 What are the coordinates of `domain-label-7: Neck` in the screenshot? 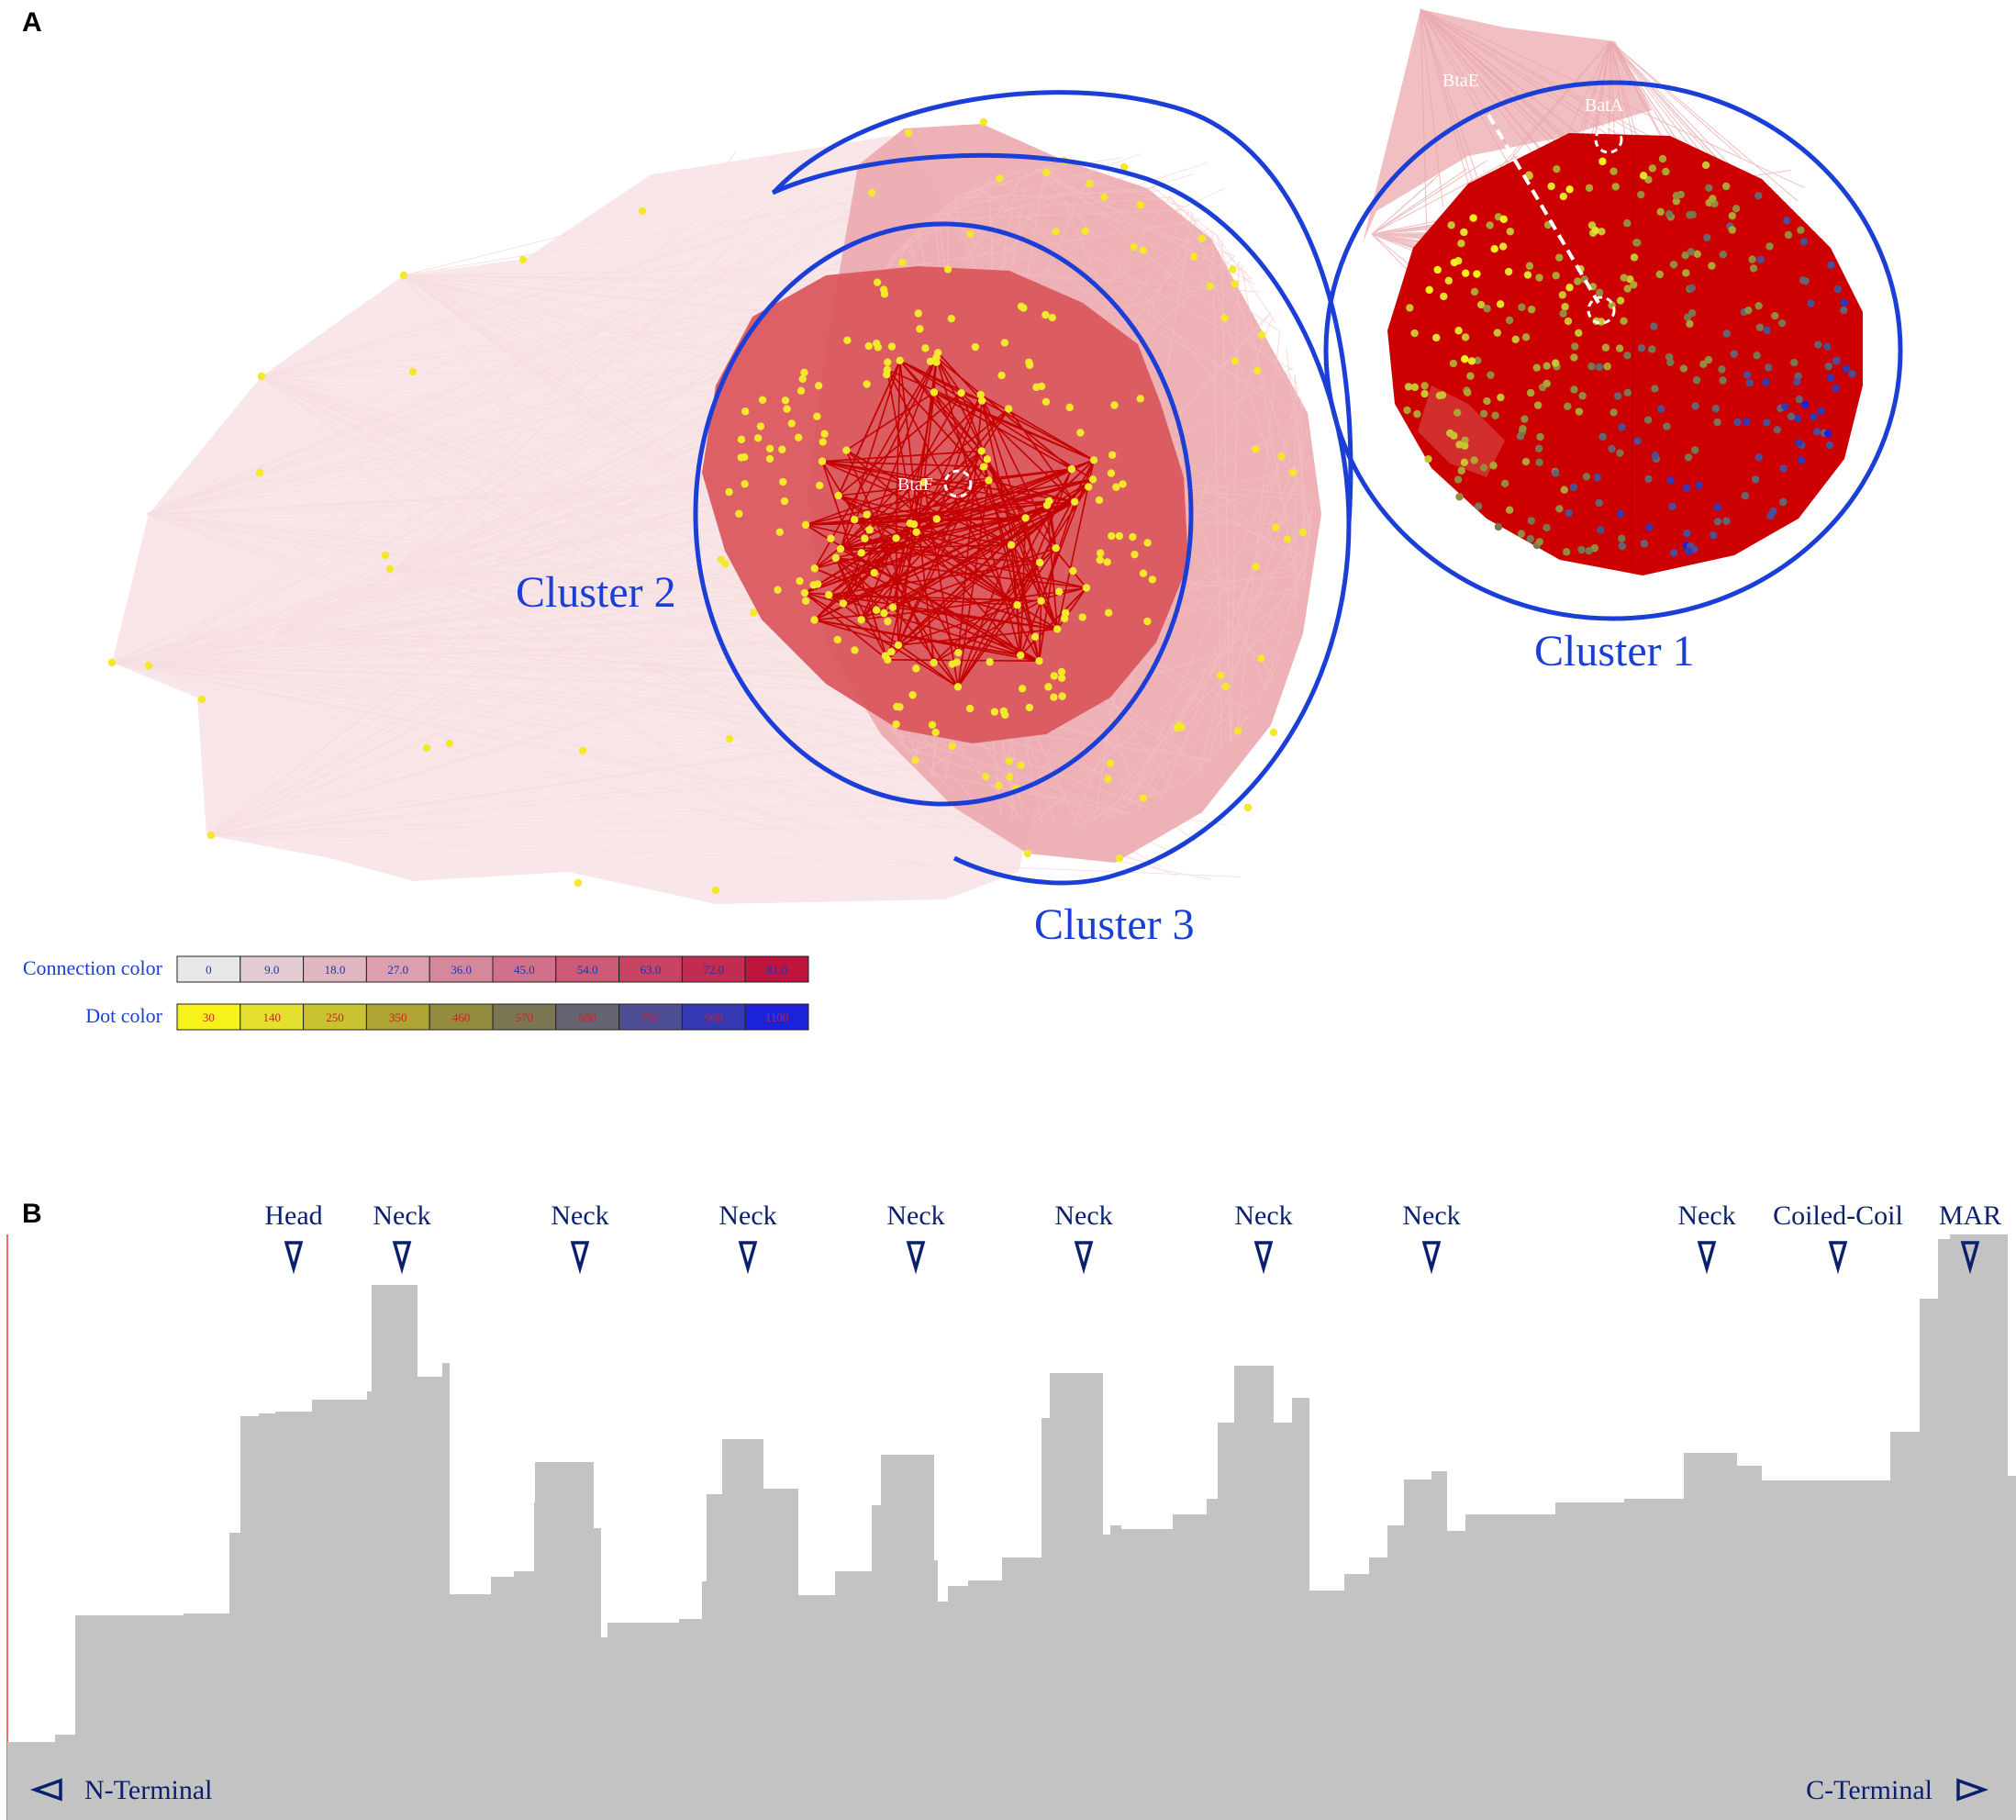 It's located at (1431, 1215).